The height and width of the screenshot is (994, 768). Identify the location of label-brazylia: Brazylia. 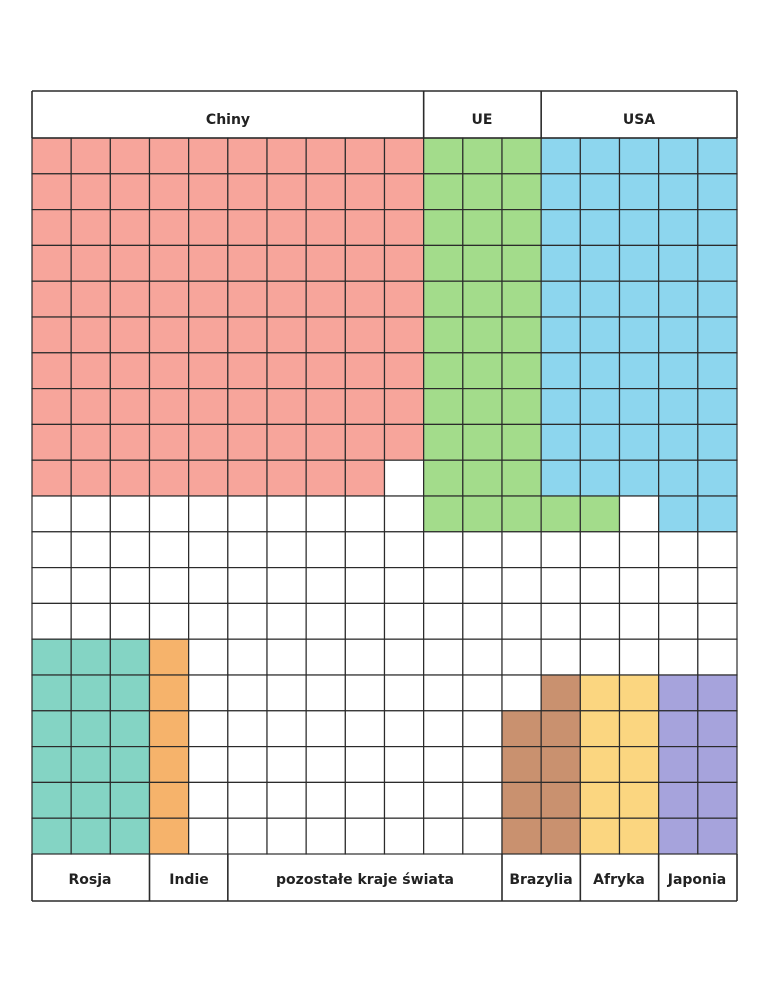
(540, 880).